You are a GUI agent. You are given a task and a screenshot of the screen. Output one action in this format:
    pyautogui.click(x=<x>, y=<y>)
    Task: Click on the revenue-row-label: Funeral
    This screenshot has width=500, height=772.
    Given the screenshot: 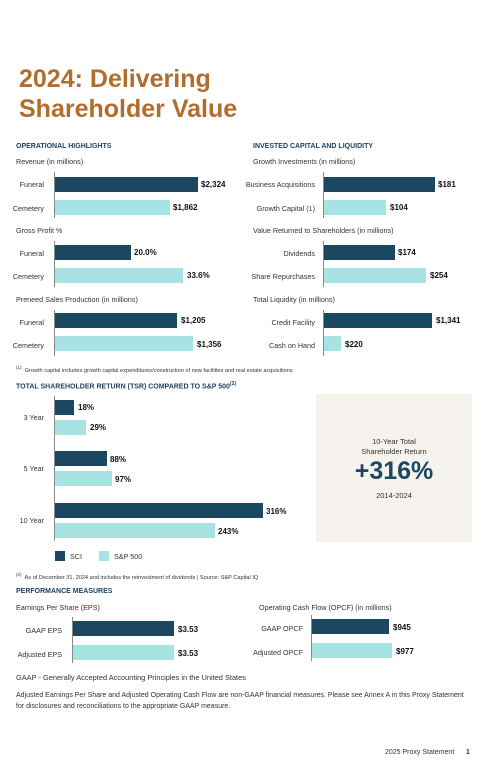 What is the action you would take?
    pyautogui.click(x=31, y=184)
    